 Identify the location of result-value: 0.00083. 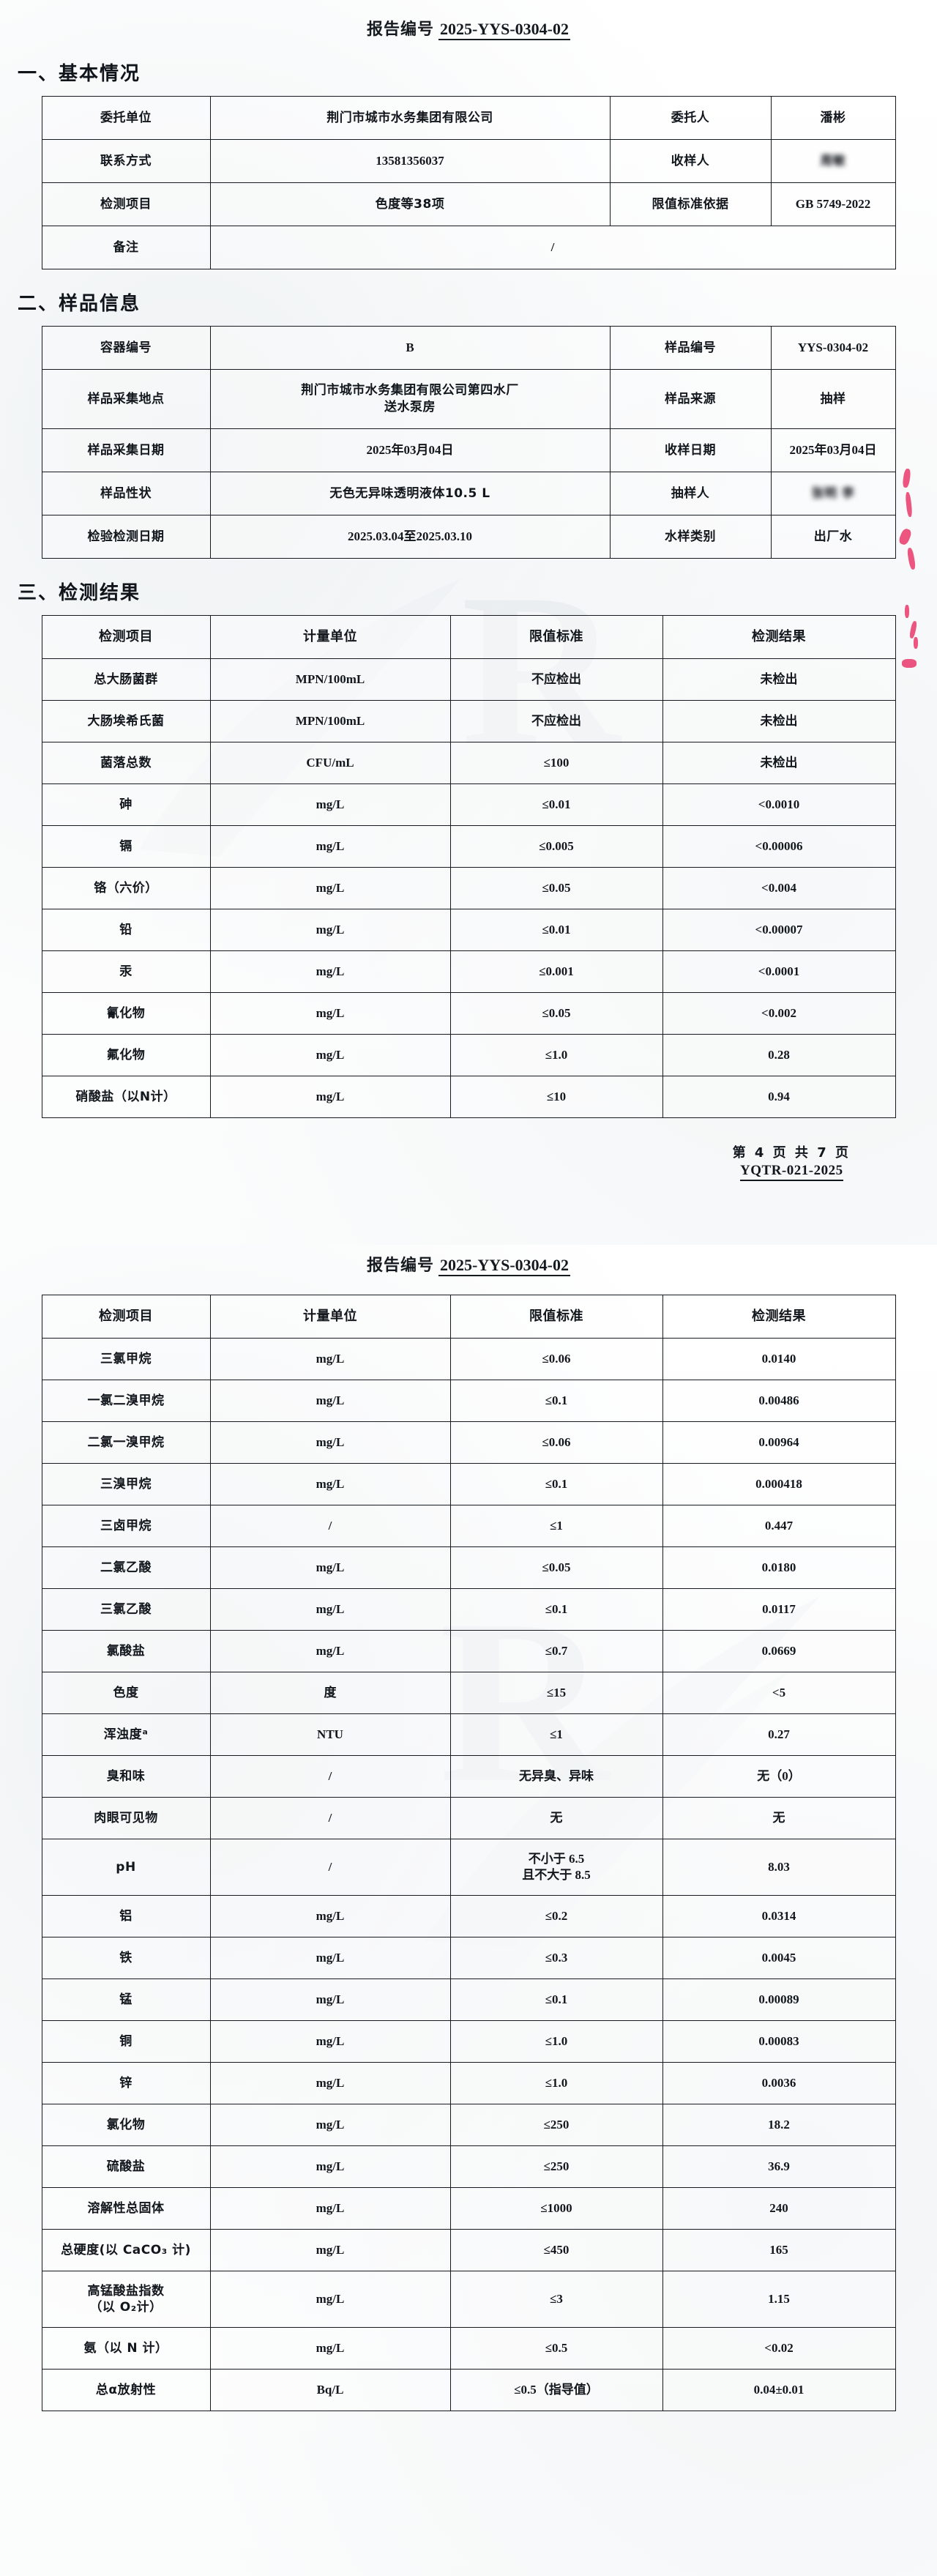
(779, 2041).